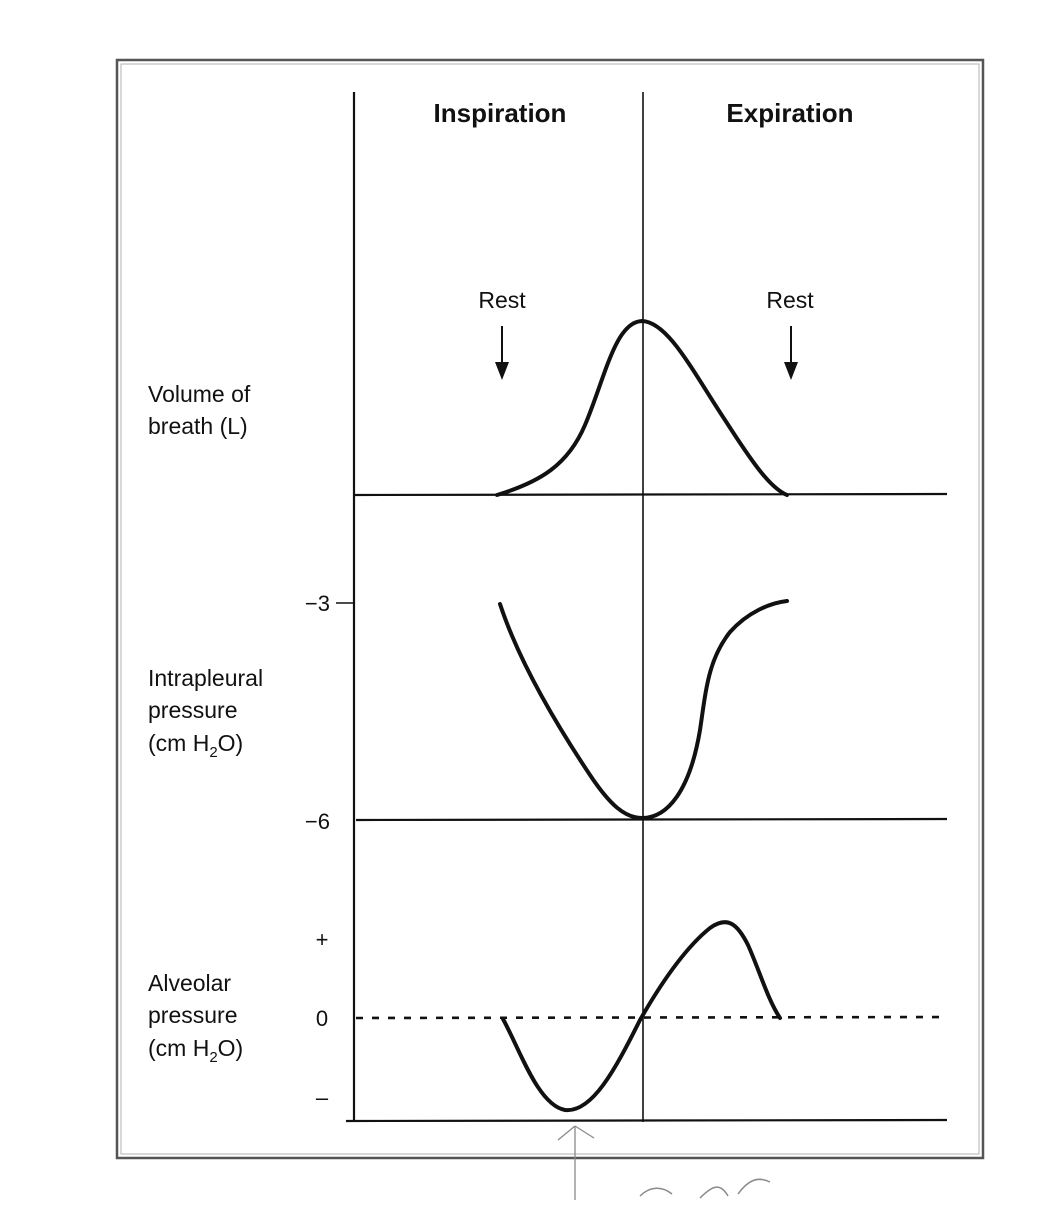  What do you see at coordinates (789, 113) in the screenshot?
I see `header-expiration: Expiration` at bounding box center [789, 113].